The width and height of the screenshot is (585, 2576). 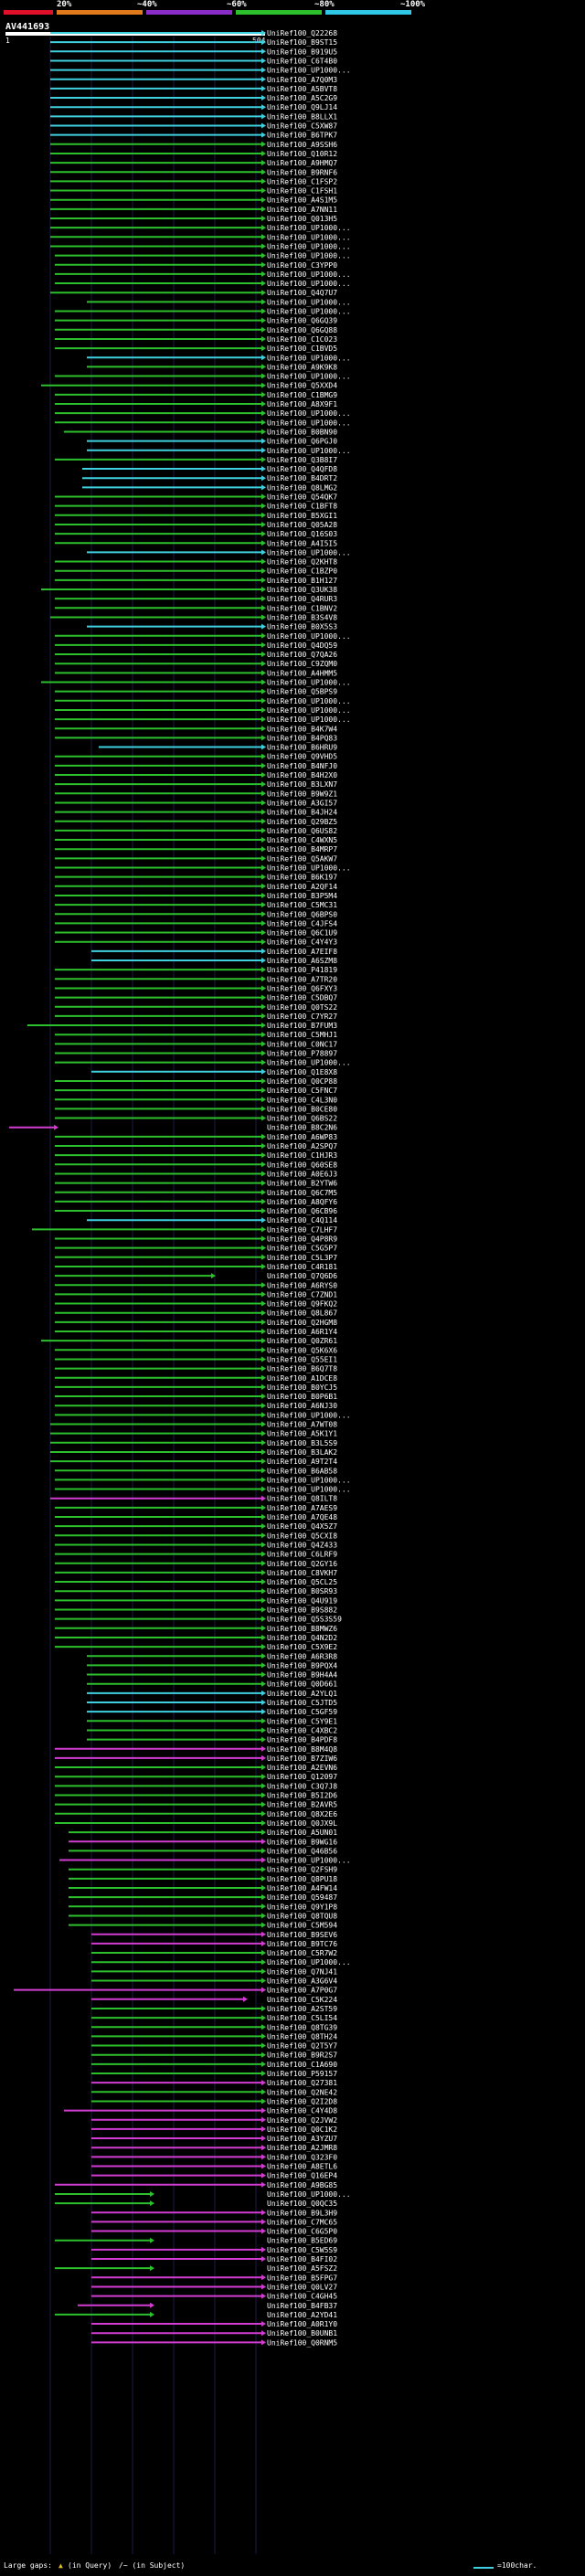 What do you see at coordinates (302, 849) in the screenshot?
I see `hit-label: UniRef100_B4MRP7` at bounding box center [302, 849].